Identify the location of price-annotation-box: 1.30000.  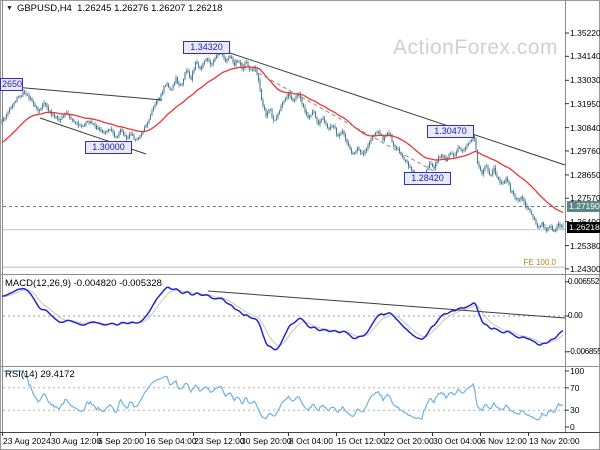
(108, 147).